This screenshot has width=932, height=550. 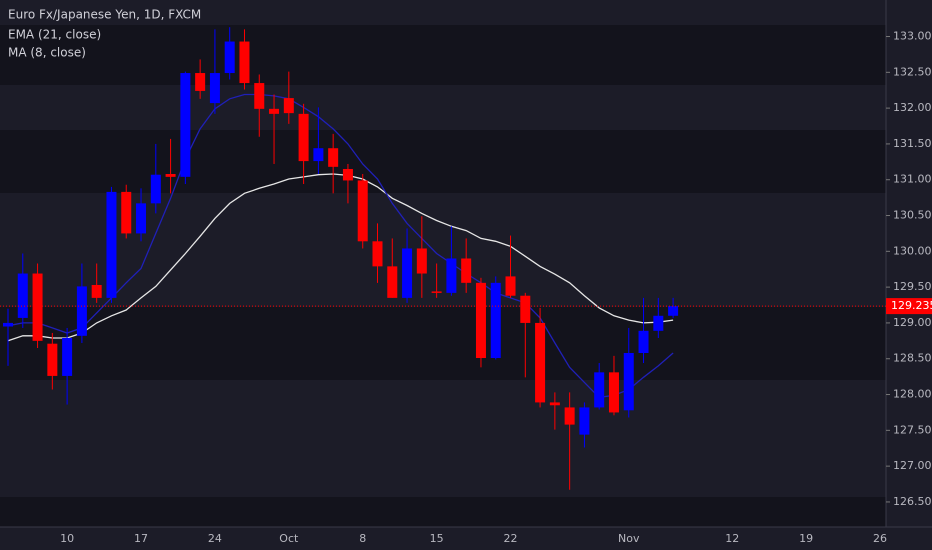 I want to click on y-tick-label: 132.500, so click(x=912, y=71).